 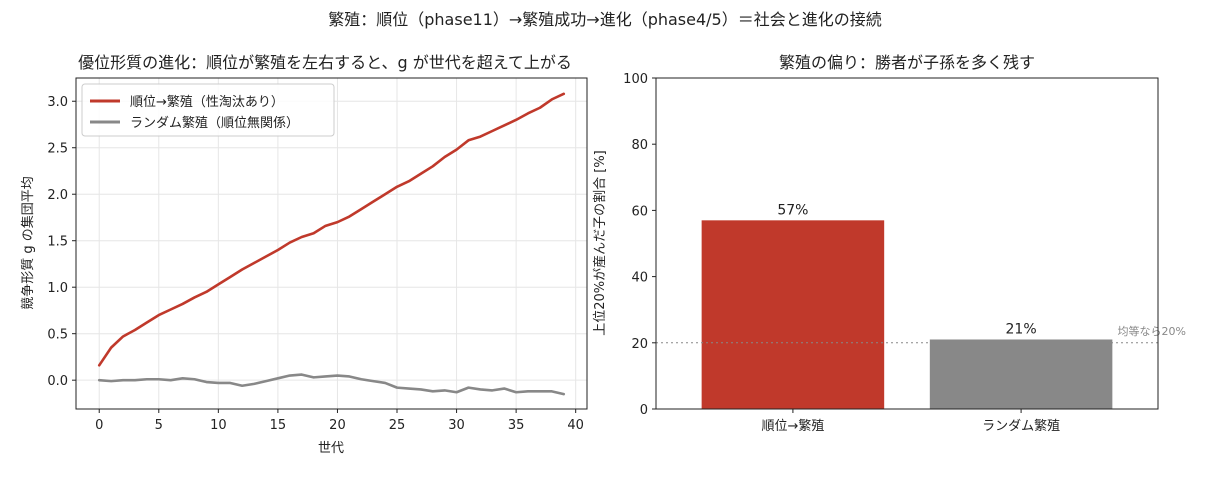 I want to click on line-chart-x-ticks: 0 5 10 15 20 25 30 35 40, so click(x=339, y=421).